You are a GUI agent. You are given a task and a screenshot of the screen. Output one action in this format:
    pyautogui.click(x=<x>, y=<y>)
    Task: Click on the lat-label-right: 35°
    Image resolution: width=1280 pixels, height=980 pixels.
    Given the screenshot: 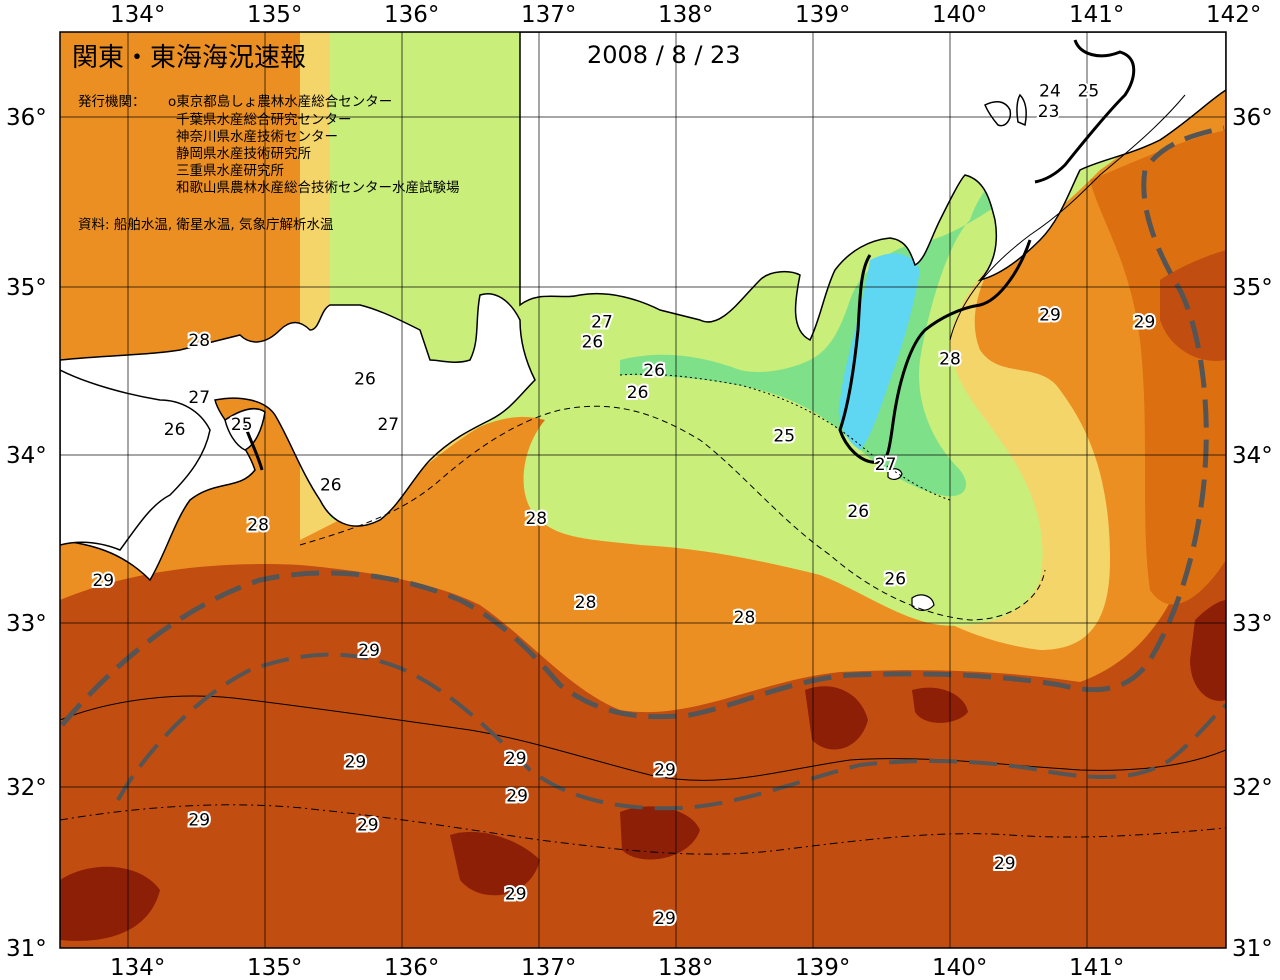 What is the action you would take?
    pyautogui.click(x=1252, y=288)
    